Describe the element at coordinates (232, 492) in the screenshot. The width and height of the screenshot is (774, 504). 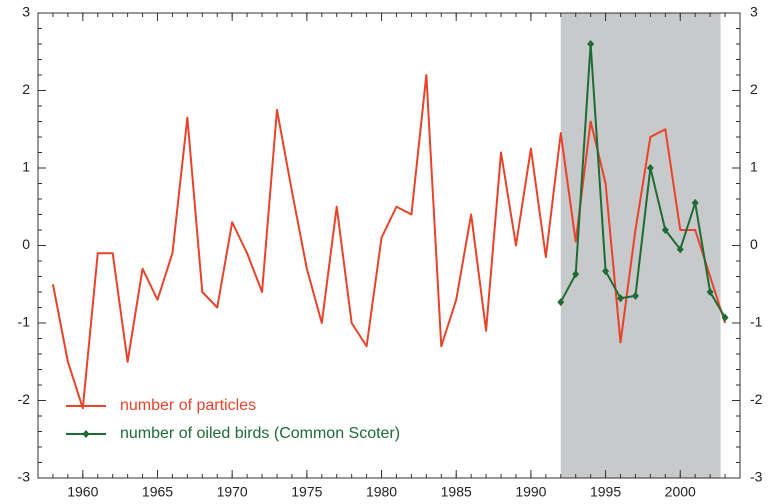
I see `x-tick-label: 1970` at that location.